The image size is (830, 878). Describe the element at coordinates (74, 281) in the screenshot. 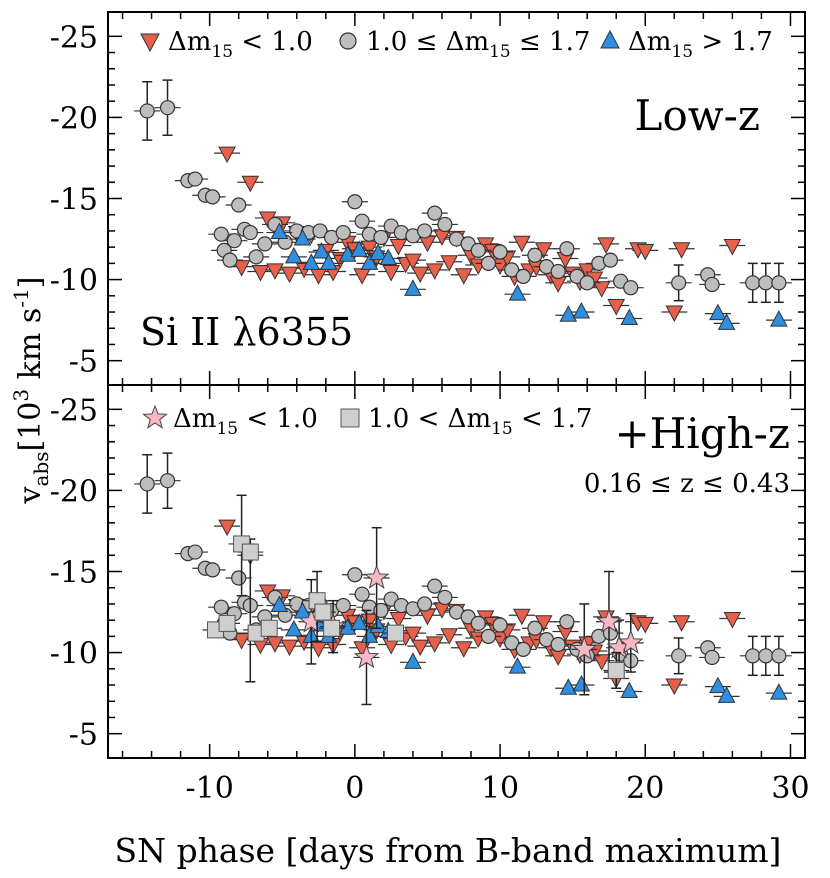

I see `y-tick-label: -10` at that location.